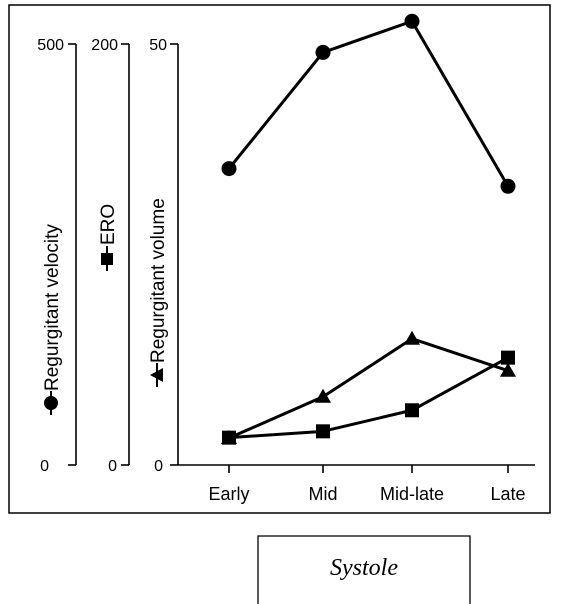 Image resolution: width=569 pixels, height=604 pixels. What do you see at coordinates (112, 466) in the screenshot?
I see `y-axis-ero-tick-label-bottom: 0` at bounding box center [112, 466].